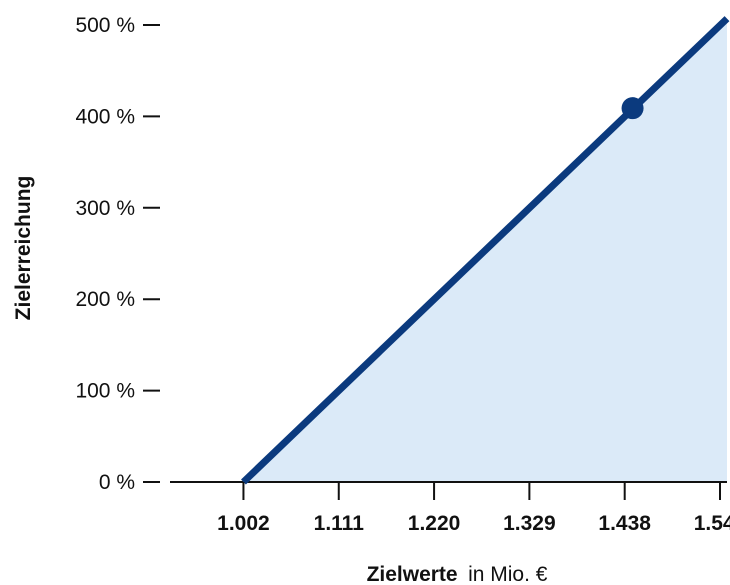 This screenshot has width=730, height=585. Describe the element at coordinates (23, 248) in the screenshot. I see `y-axis-title: Zielerreichung` at that location.